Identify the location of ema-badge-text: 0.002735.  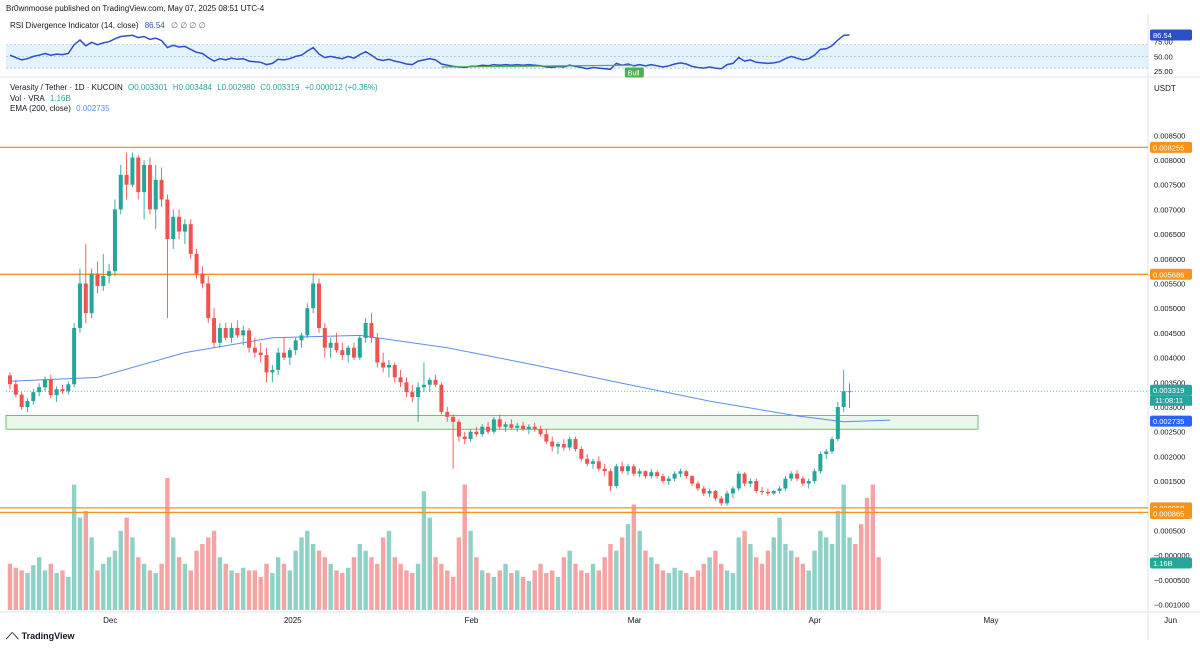
(1168, 421).